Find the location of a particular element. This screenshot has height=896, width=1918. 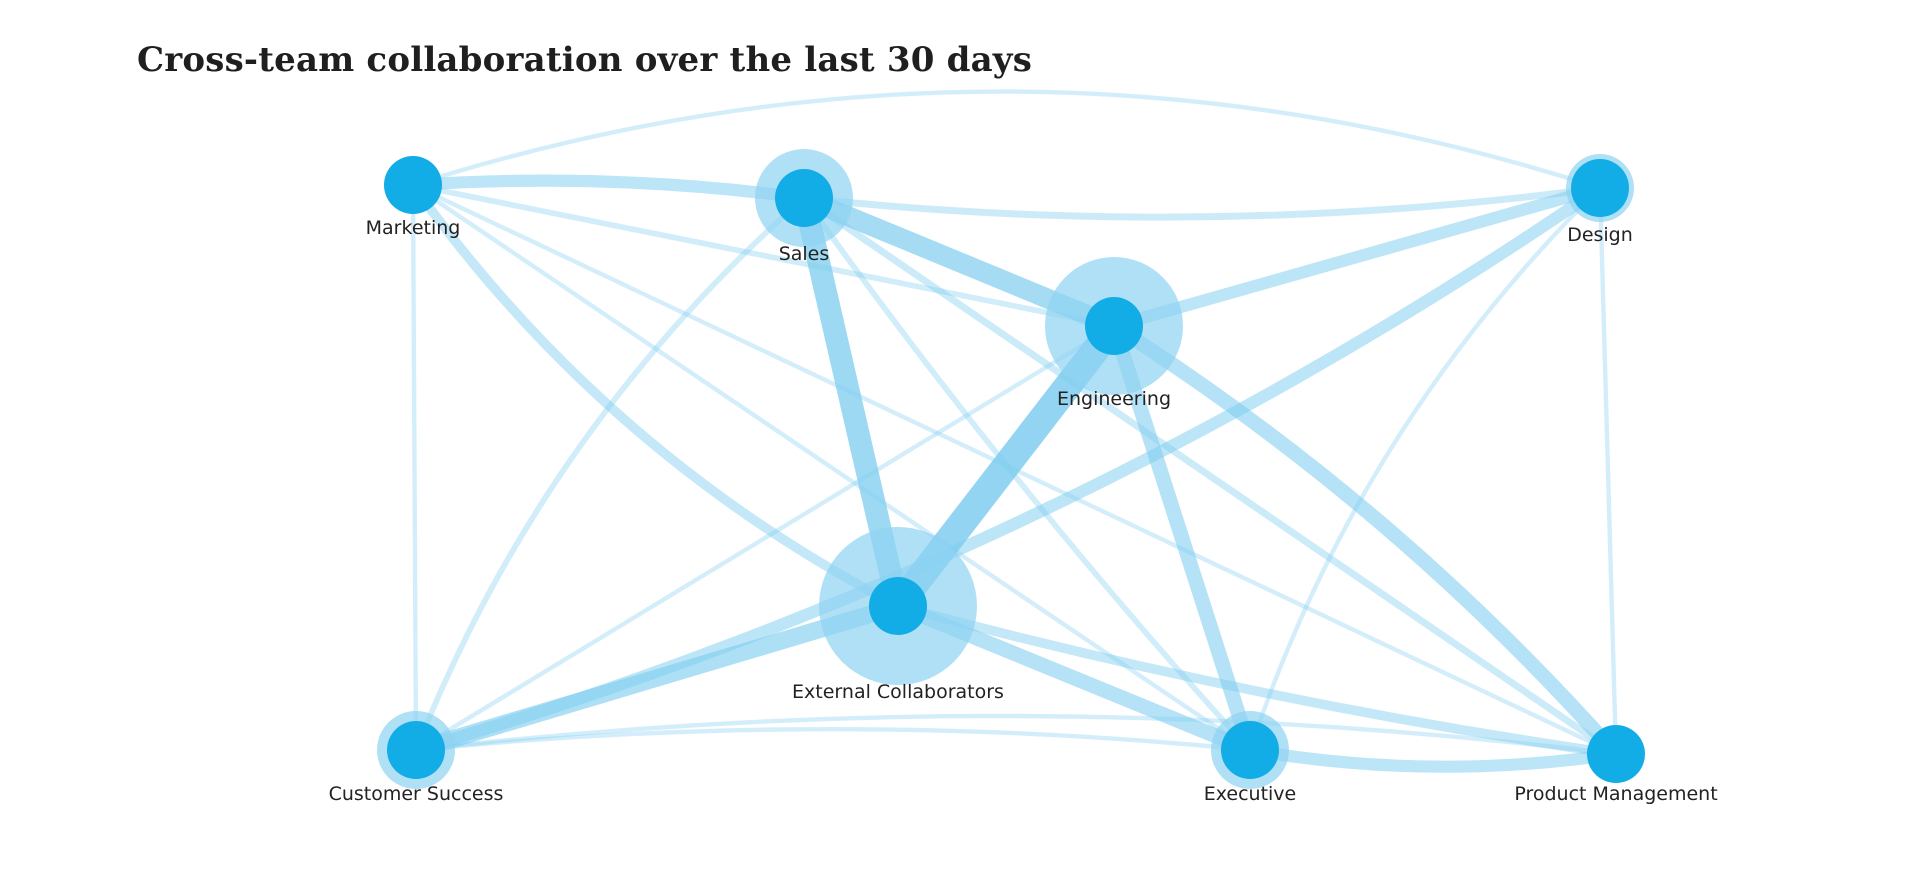

edge-engineering-product is located at coordinates (1365, 540).